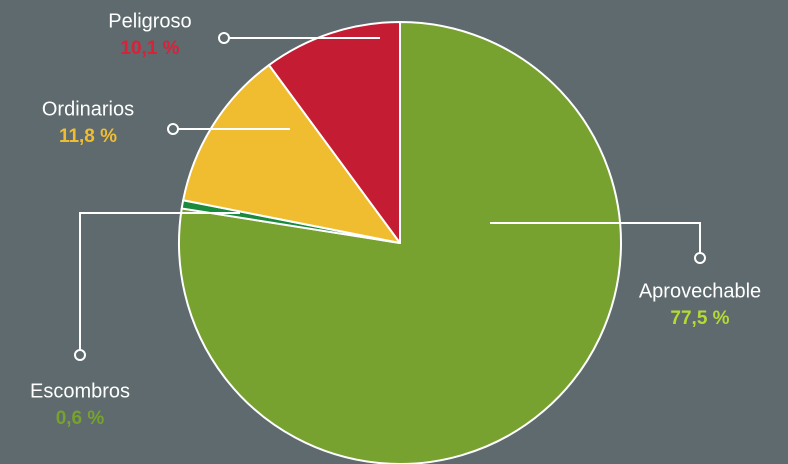 This screenshot has width=788, height=464. What do you see at coordinates (699, 318) in the screenshot?
I see `value-label: 77,5 %` at bounding box center [699, 318].